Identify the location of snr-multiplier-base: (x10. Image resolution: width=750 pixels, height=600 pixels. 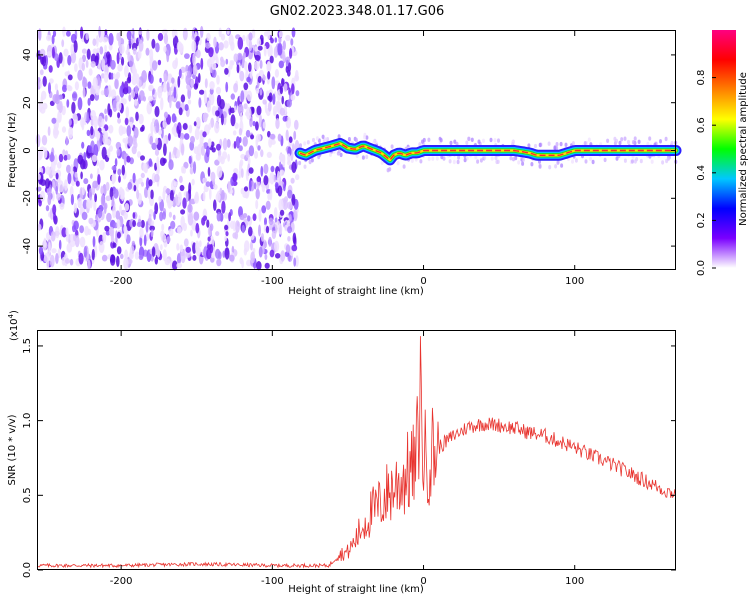
(14, 329).